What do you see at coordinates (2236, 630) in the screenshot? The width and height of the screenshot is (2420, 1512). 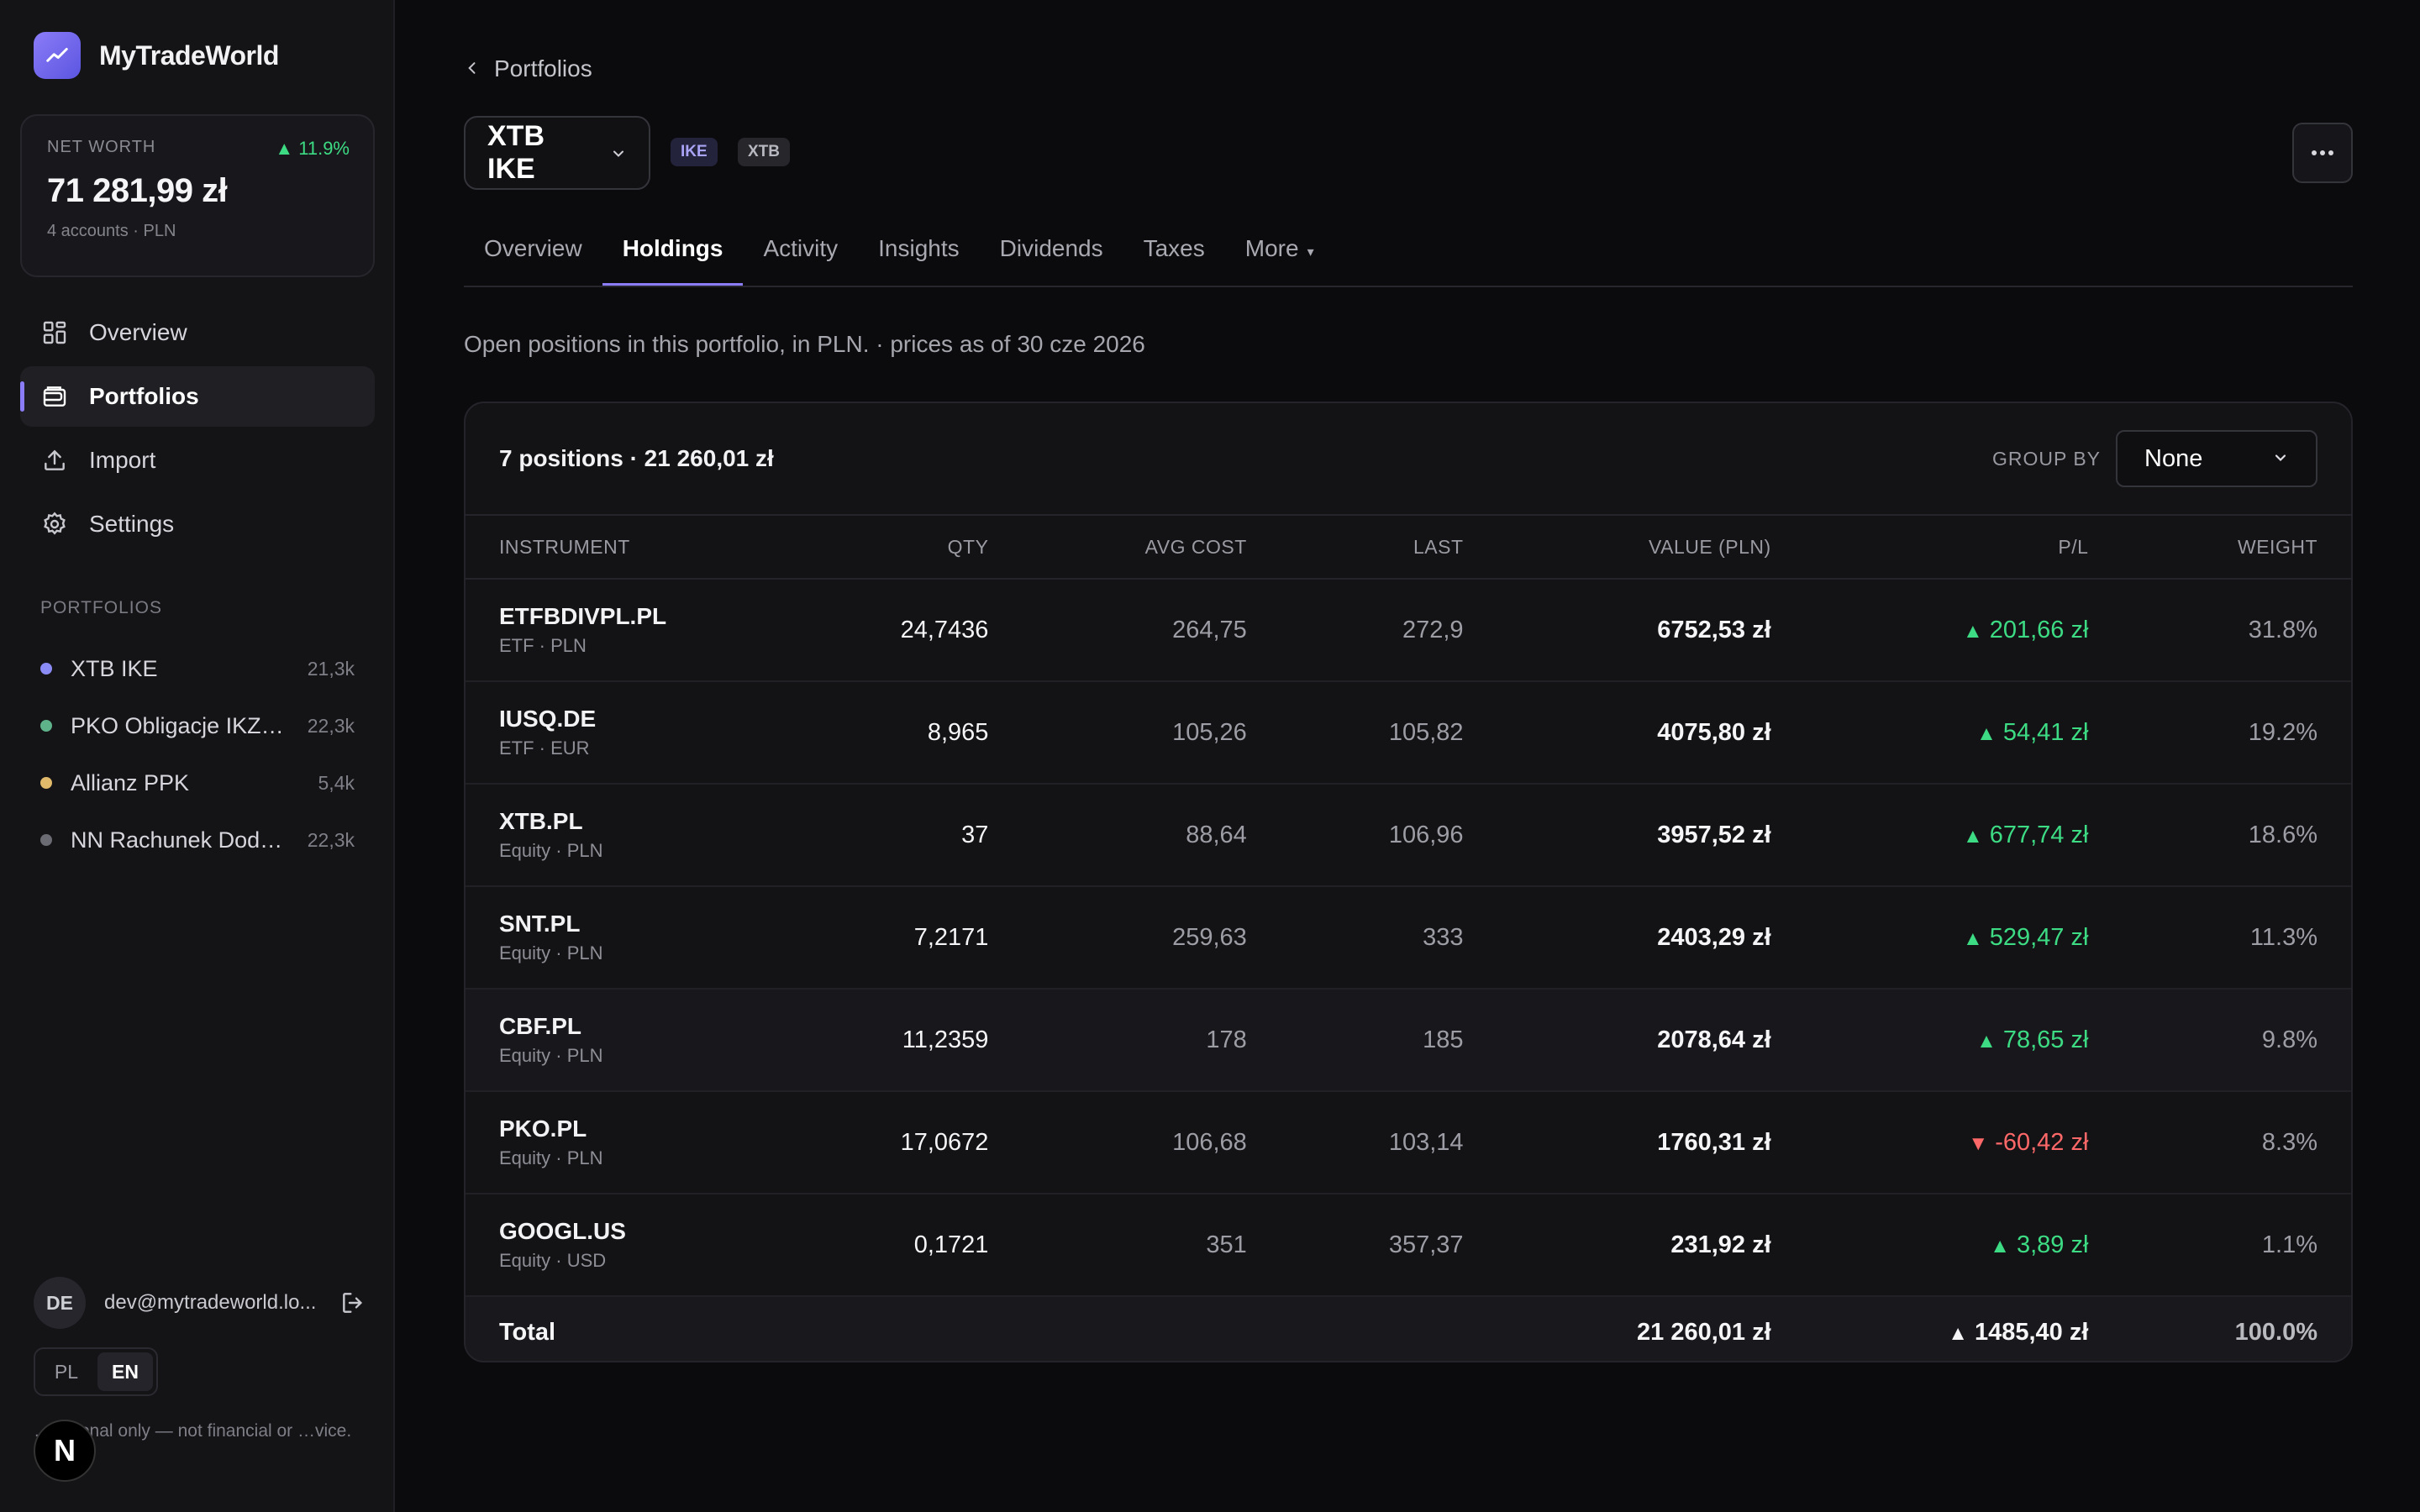 I see `weight-cell: 31.8%` at bounding box center [2236, 630].